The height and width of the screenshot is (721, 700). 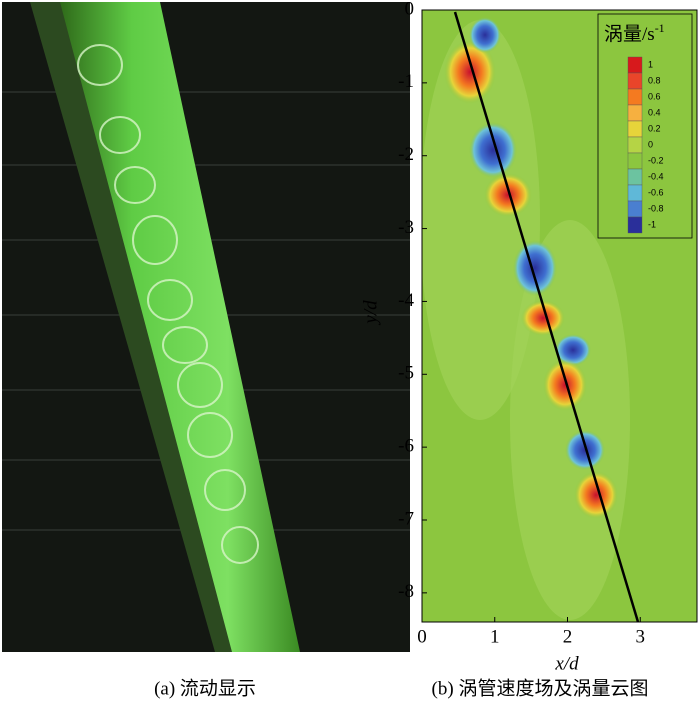 I want to click on y-tick-label: -7, so click(x=406, y=518).